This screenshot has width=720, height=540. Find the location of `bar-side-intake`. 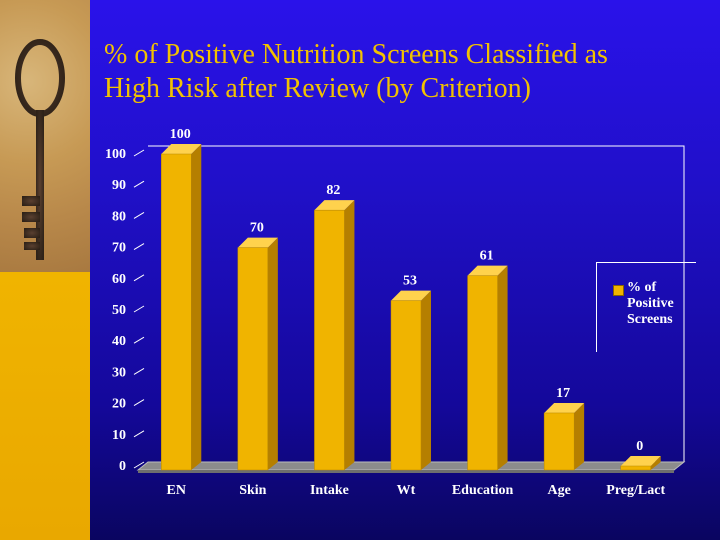

bar-side-intake is located at coordinates (349, 335).